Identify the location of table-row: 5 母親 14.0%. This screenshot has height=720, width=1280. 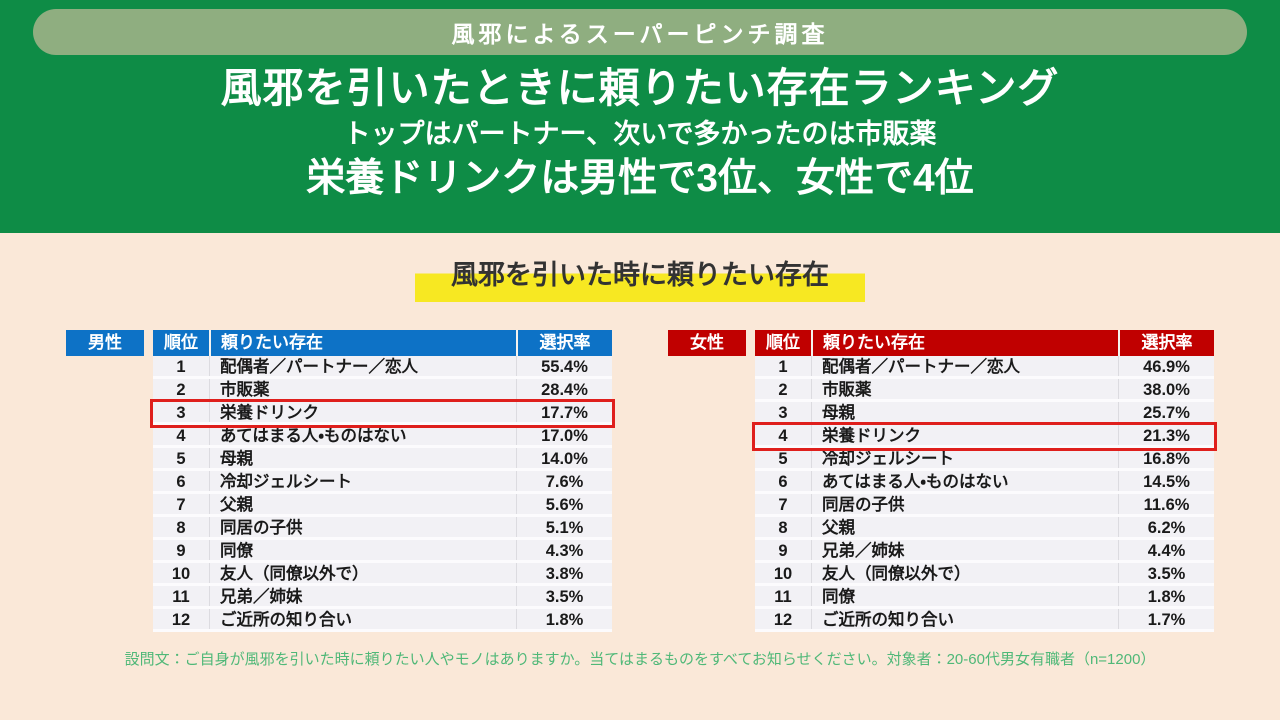
(382, 459).